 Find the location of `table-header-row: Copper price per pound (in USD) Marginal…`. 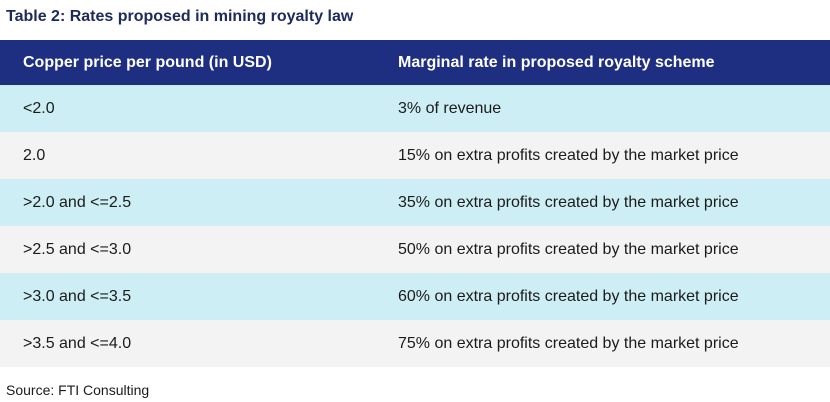

table-header-row: Copper price per pound (in USD) Marginal… is located at coordinates (415, 62).